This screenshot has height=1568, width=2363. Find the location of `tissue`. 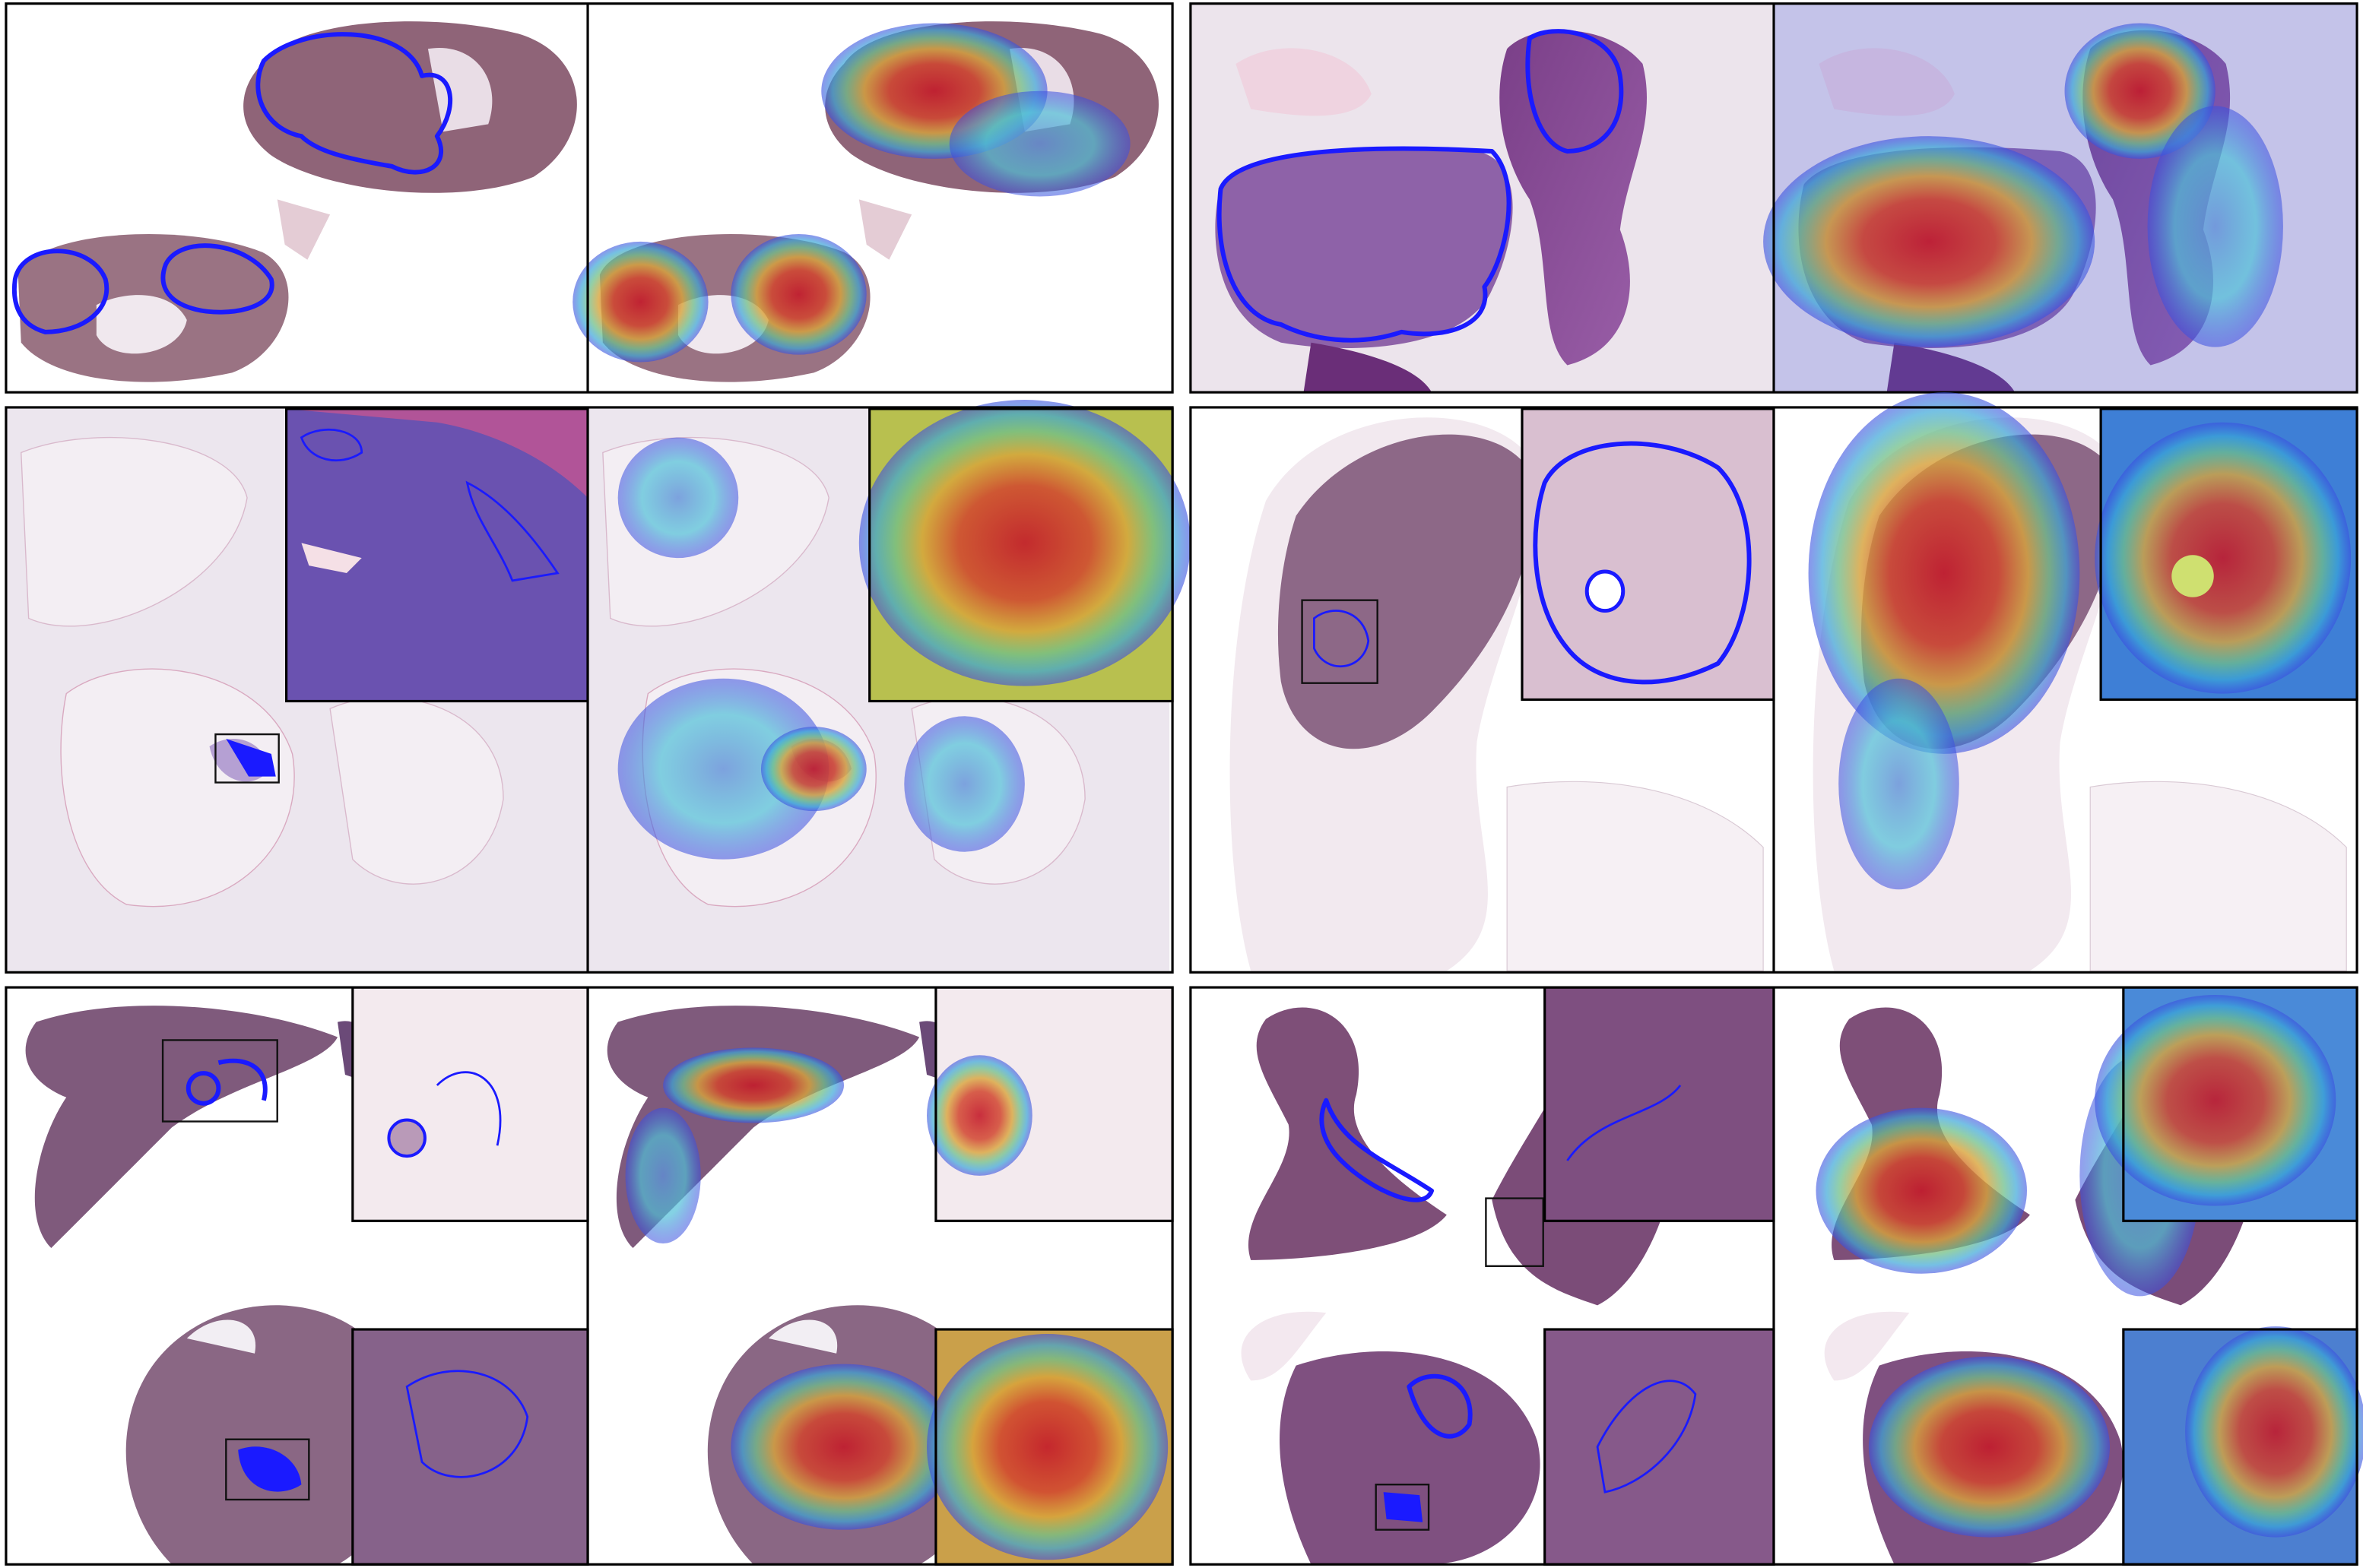

tissue is located at coordinates (1481, 198).